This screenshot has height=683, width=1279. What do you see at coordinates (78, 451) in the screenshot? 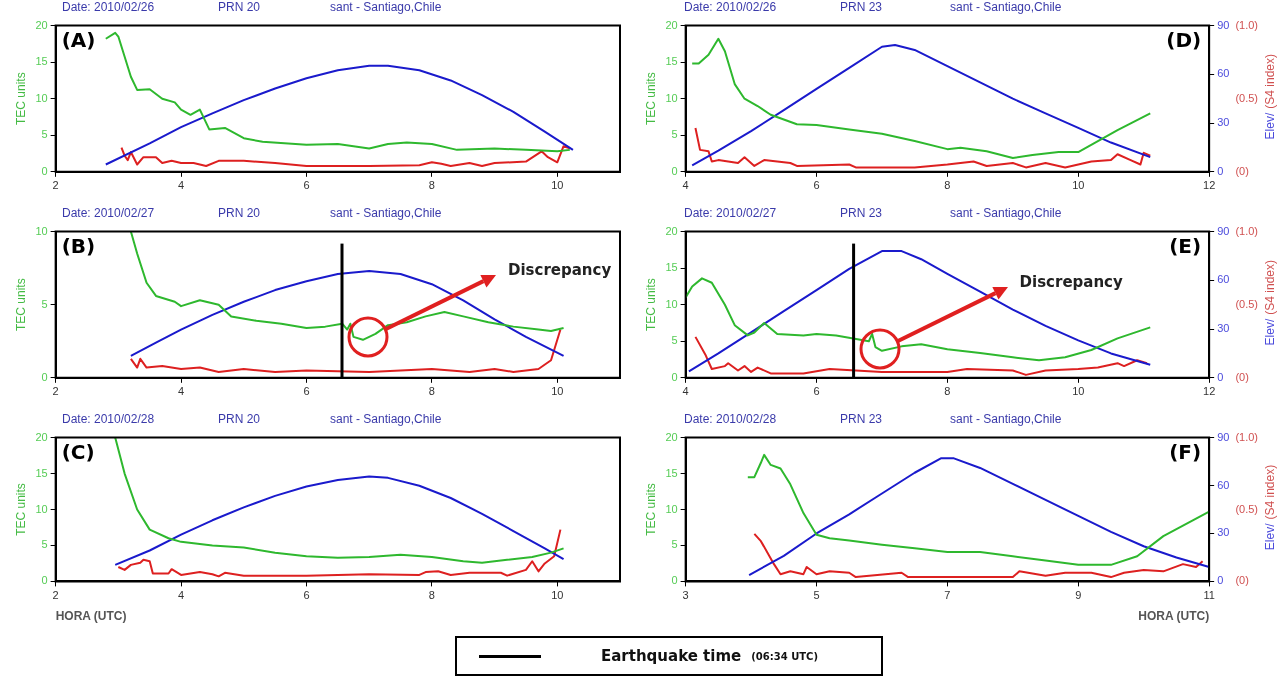
I see `annotation: (C)` at bounding box center [78, 451].